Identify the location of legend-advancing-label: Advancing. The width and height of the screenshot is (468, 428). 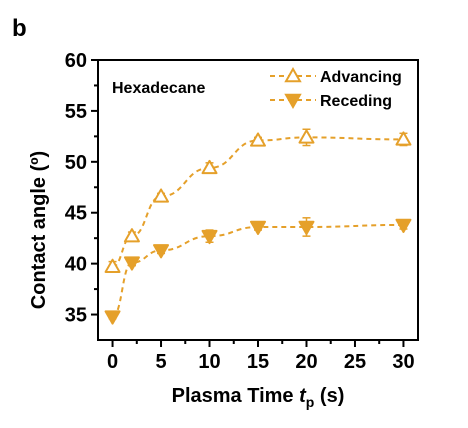
(361, 77).